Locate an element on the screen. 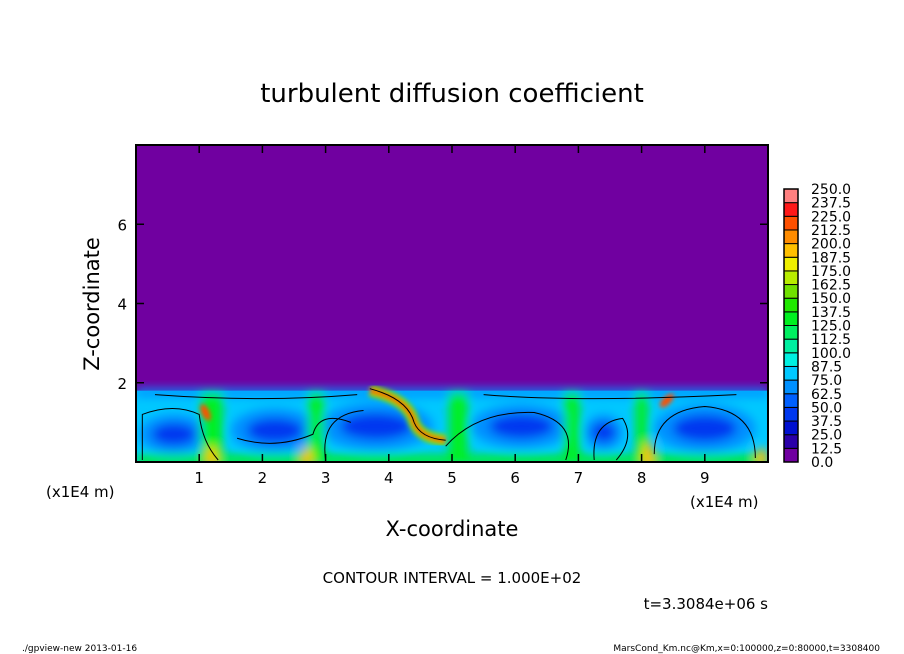  x-tick-label: 8 is located at coordinates (642, 478).